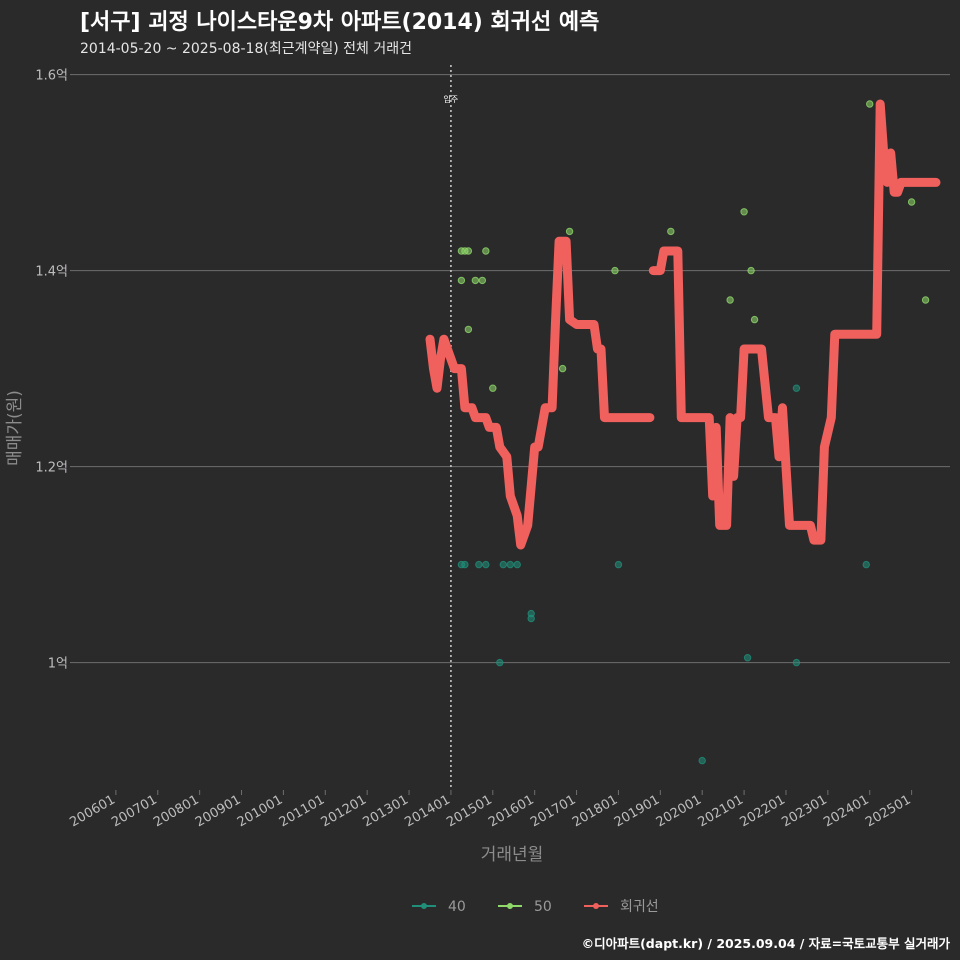 The image size is (960, 960). What do you see at coordinates (51, 370) in the screenshot?
I see `y-tick-labels: 1억 1.2억 1.4억 1.6억` at bounding box center [51, 370].